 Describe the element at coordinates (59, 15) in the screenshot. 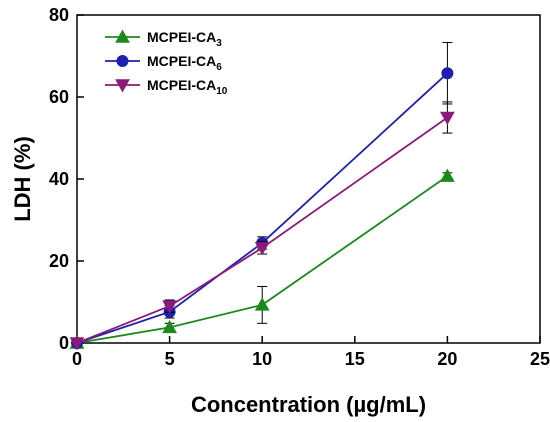

I see `y-tick-label-4: 80` at that location.